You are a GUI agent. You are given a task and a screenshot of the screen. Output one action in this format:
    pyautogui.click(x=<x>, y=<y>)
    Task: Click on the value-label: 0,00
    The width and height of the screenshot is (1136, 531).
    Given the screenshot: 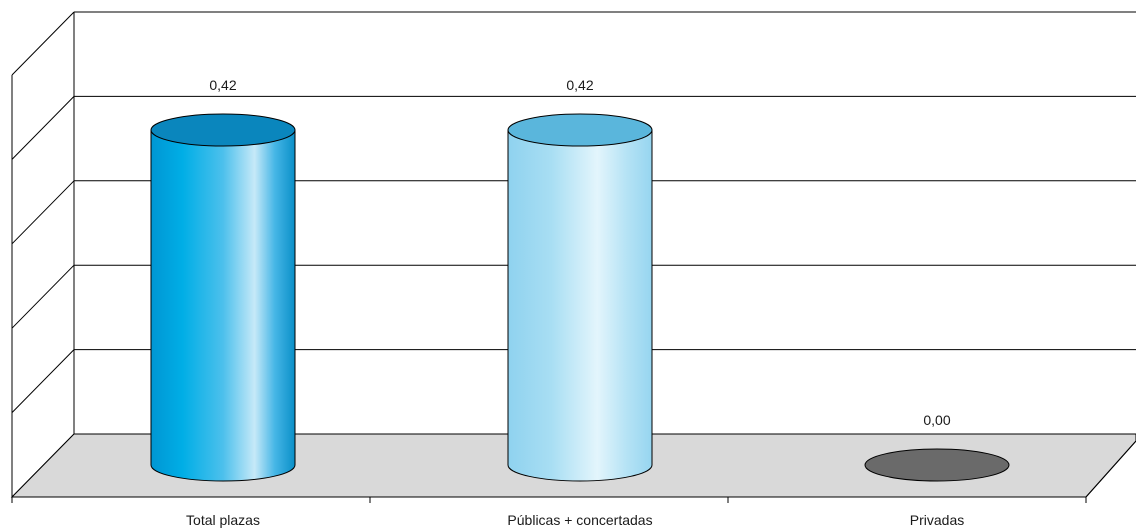 What is the action you would take?
    pyautogui.click(x=936, y=420)
    